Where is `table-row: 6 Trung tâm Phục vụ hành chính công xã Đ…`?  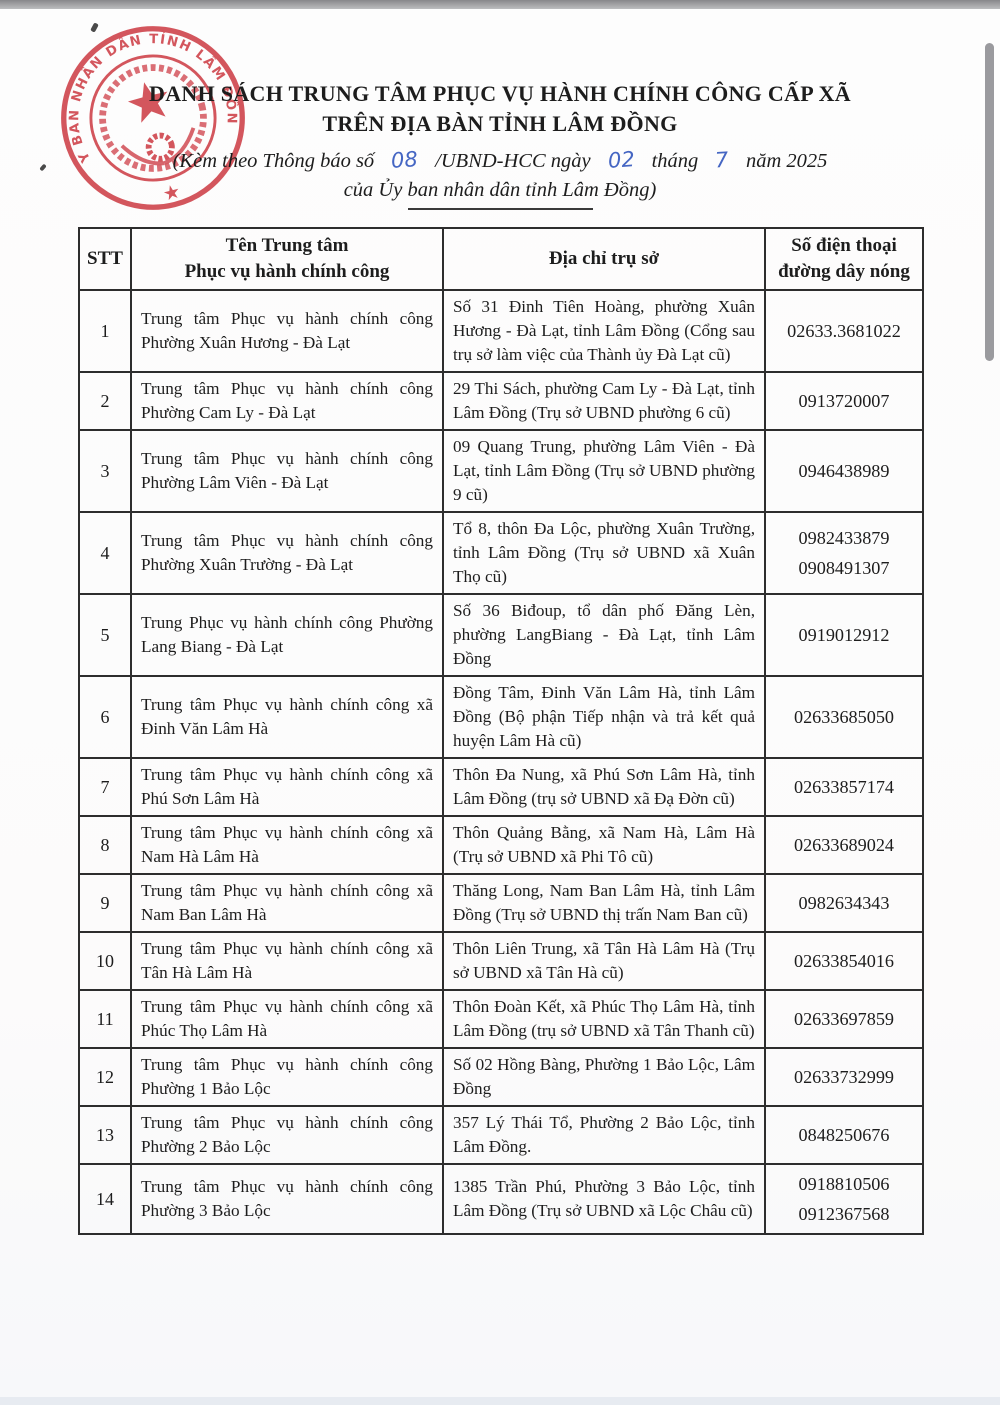
table-row: 6 Trung tâm Phục vụ hành chính công xã Đ… is located at coordinates (501, 717).